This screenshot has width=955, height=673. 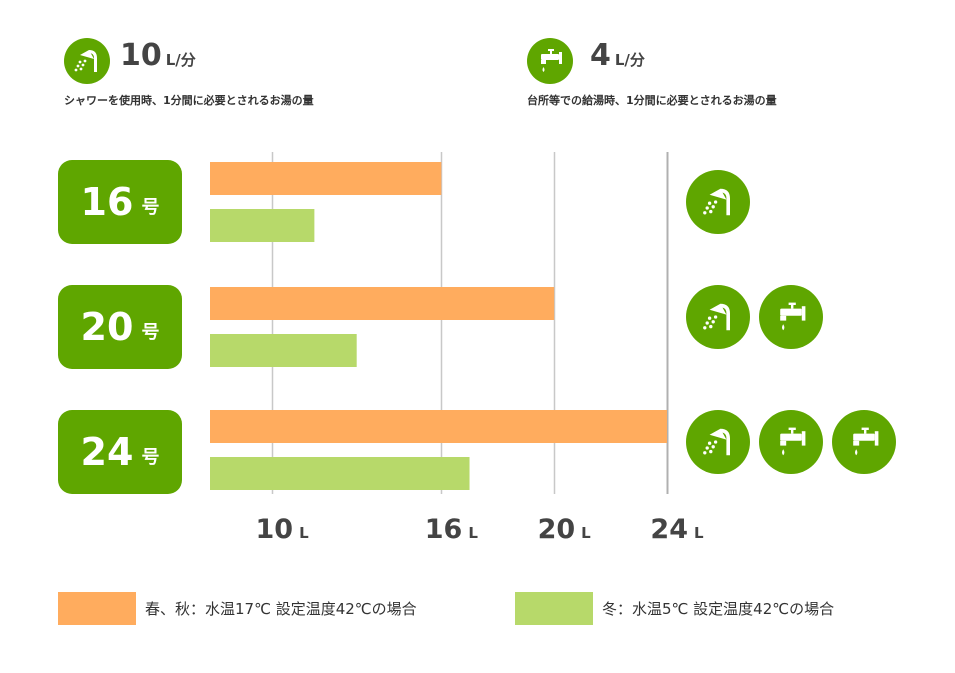 I want to click on kitchen-rate-unit: L/分, so click(x=629, y=60).